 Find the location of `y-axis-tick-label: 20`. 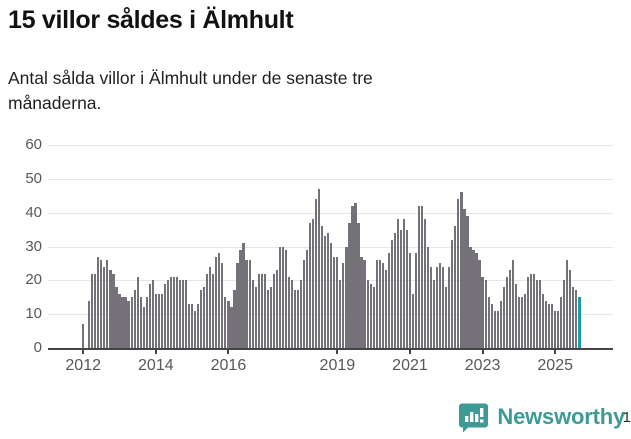

y-axis-tick-label: 20 is located at coordinates (33, 280).